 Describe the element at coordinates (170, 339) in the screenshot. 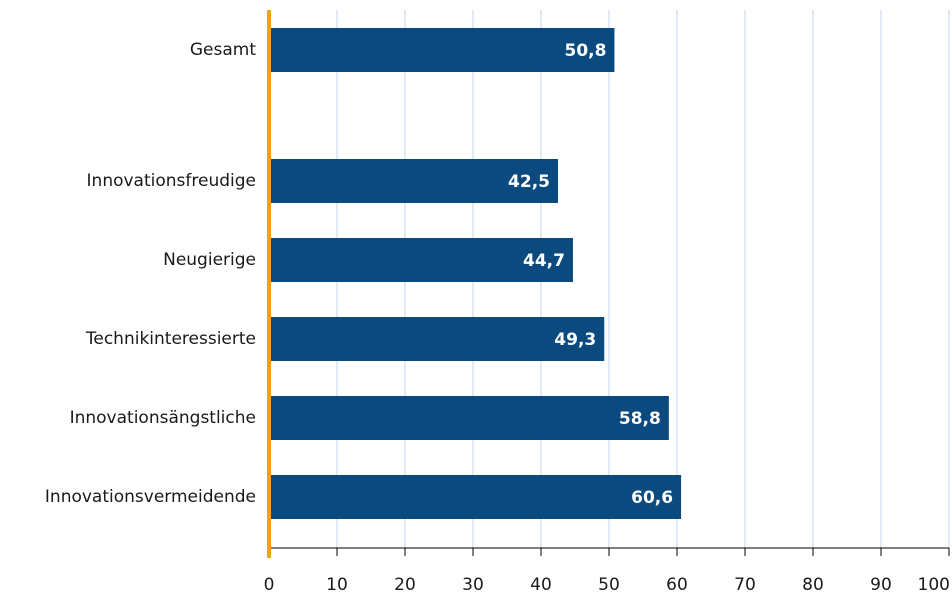

I see `y-tick-label: Technikinteressierte` at that location.